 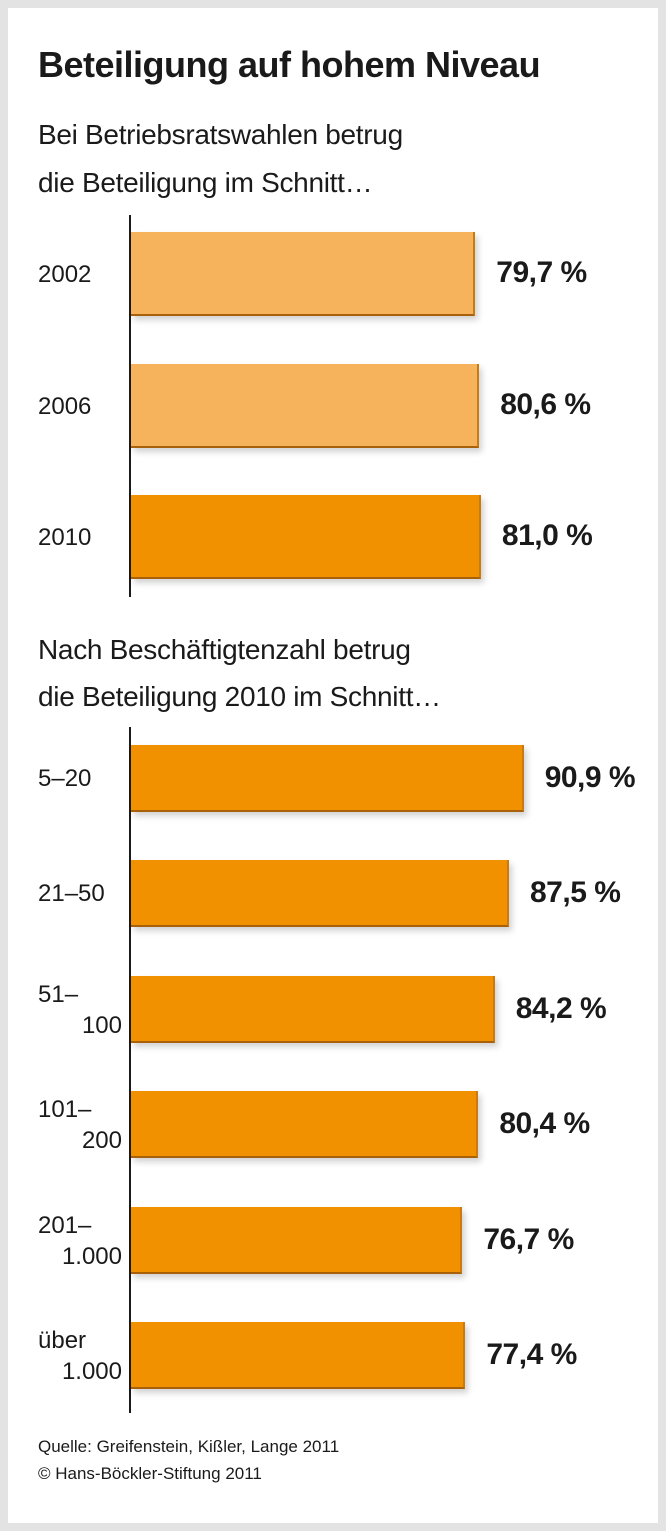 What do you see at coordinates (101, 1025) in the screenshot?
I see `category-label-line: 100` at bounding box center [101, 1025].